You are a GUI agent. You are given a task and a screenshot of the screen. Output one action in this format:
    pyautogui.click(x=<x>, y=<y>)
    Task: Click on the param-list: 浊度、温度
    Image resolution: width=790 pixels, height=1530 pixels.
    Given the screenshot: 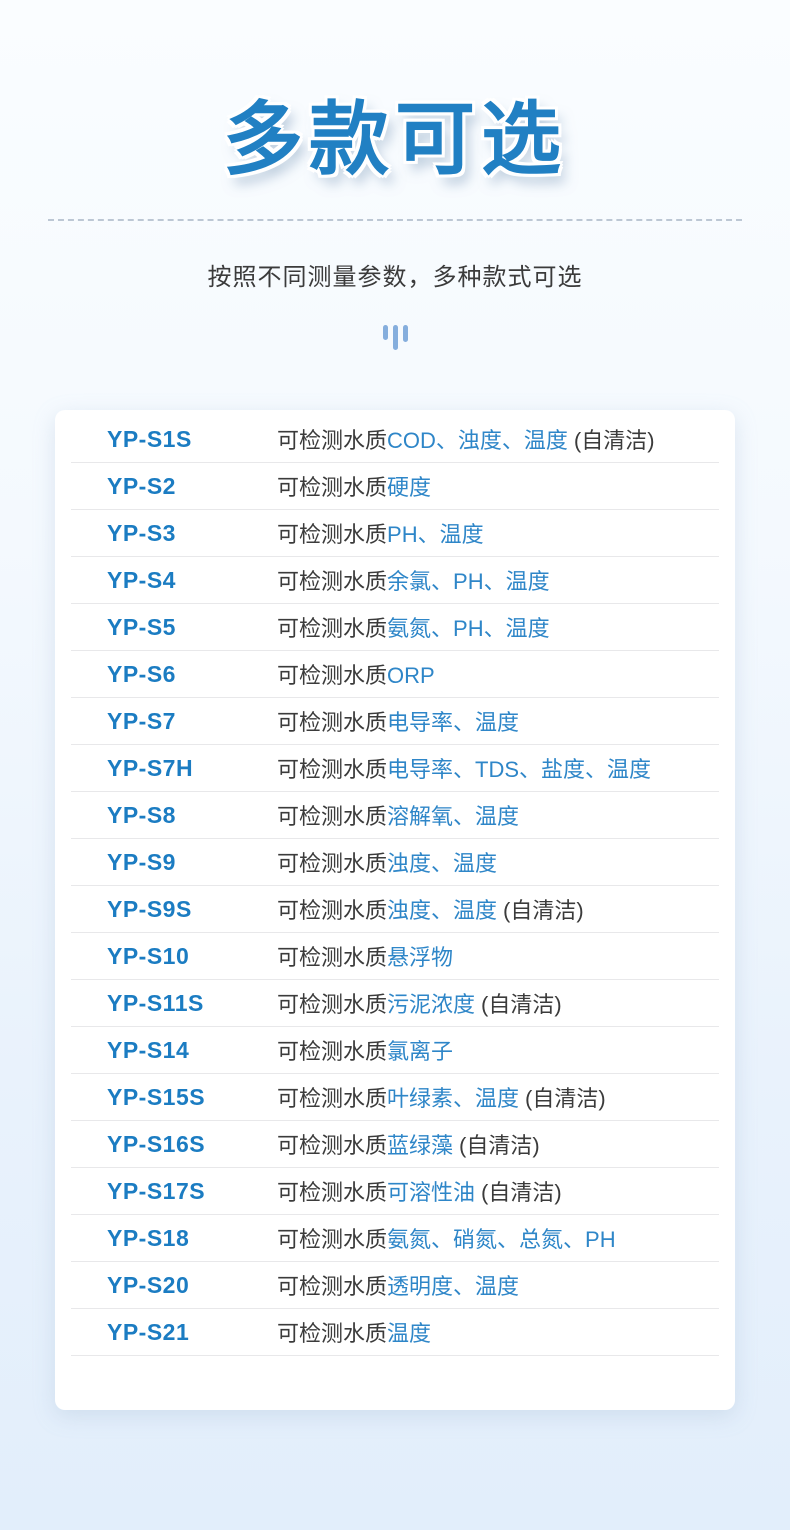 What is the action you would take?
    pyautogui.click(x=442, y=910)
    